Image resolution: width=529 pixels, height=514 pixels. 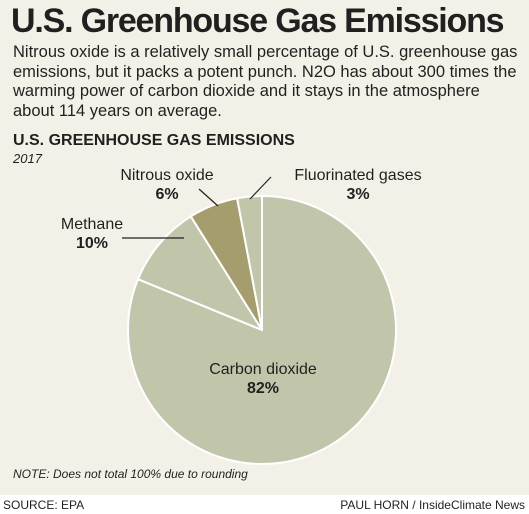 What do you see at coordinates (92, 243) in the screenshot?
I see `slice-value-methane: 10%` at bounding box center [92, 243].